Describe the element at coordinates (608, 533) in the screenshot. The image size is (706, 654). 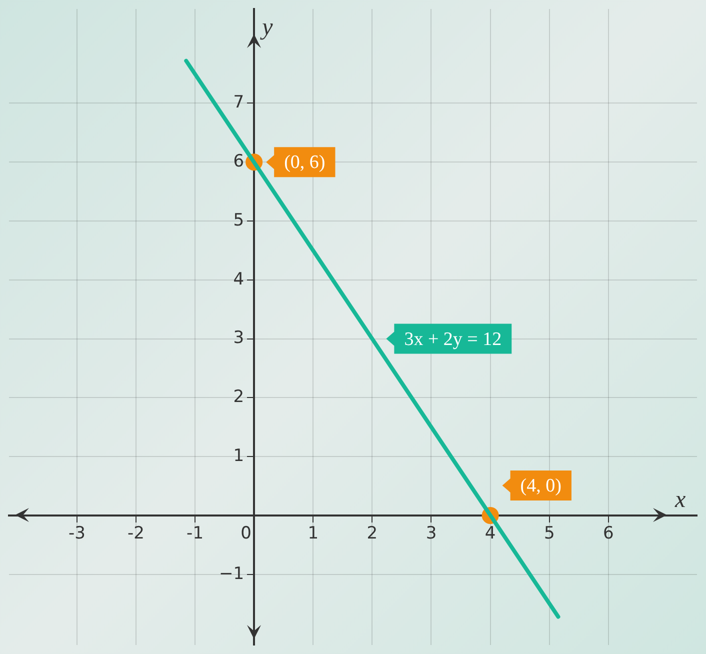
I see `x-tick-label: 6` at that location.